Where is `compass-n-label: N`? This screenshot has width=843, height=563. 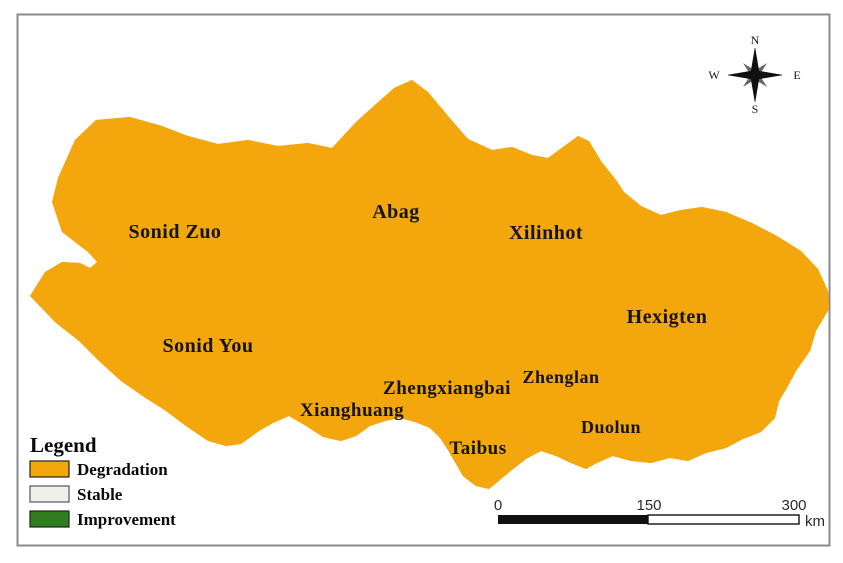
compass-n-label: N is located at coordinates (755, 40).